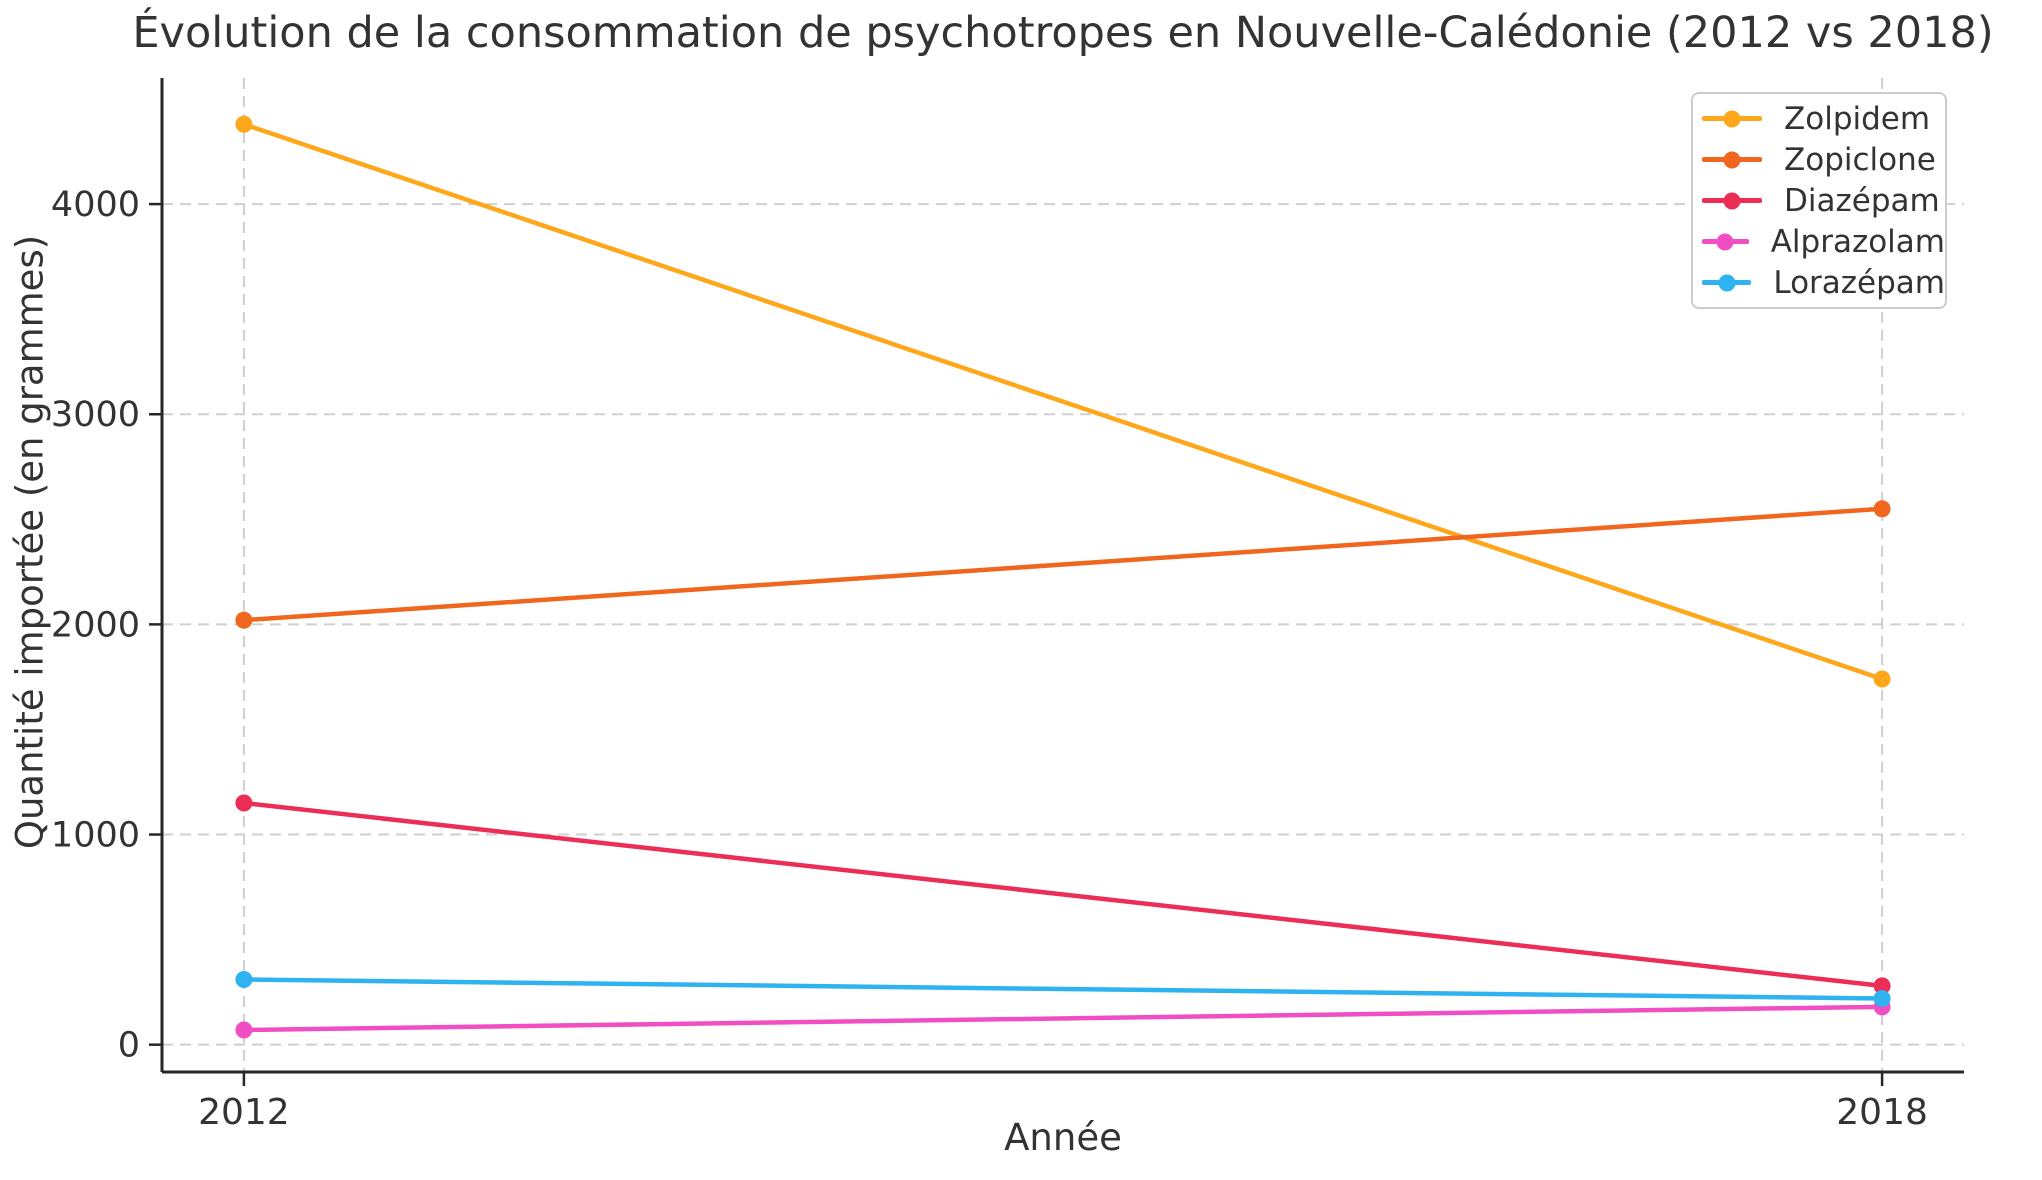 The width and height of the screenshot is (2042, 1180). I want to click on legend-item-diazepam: Diazépam, so click(1819, 201).